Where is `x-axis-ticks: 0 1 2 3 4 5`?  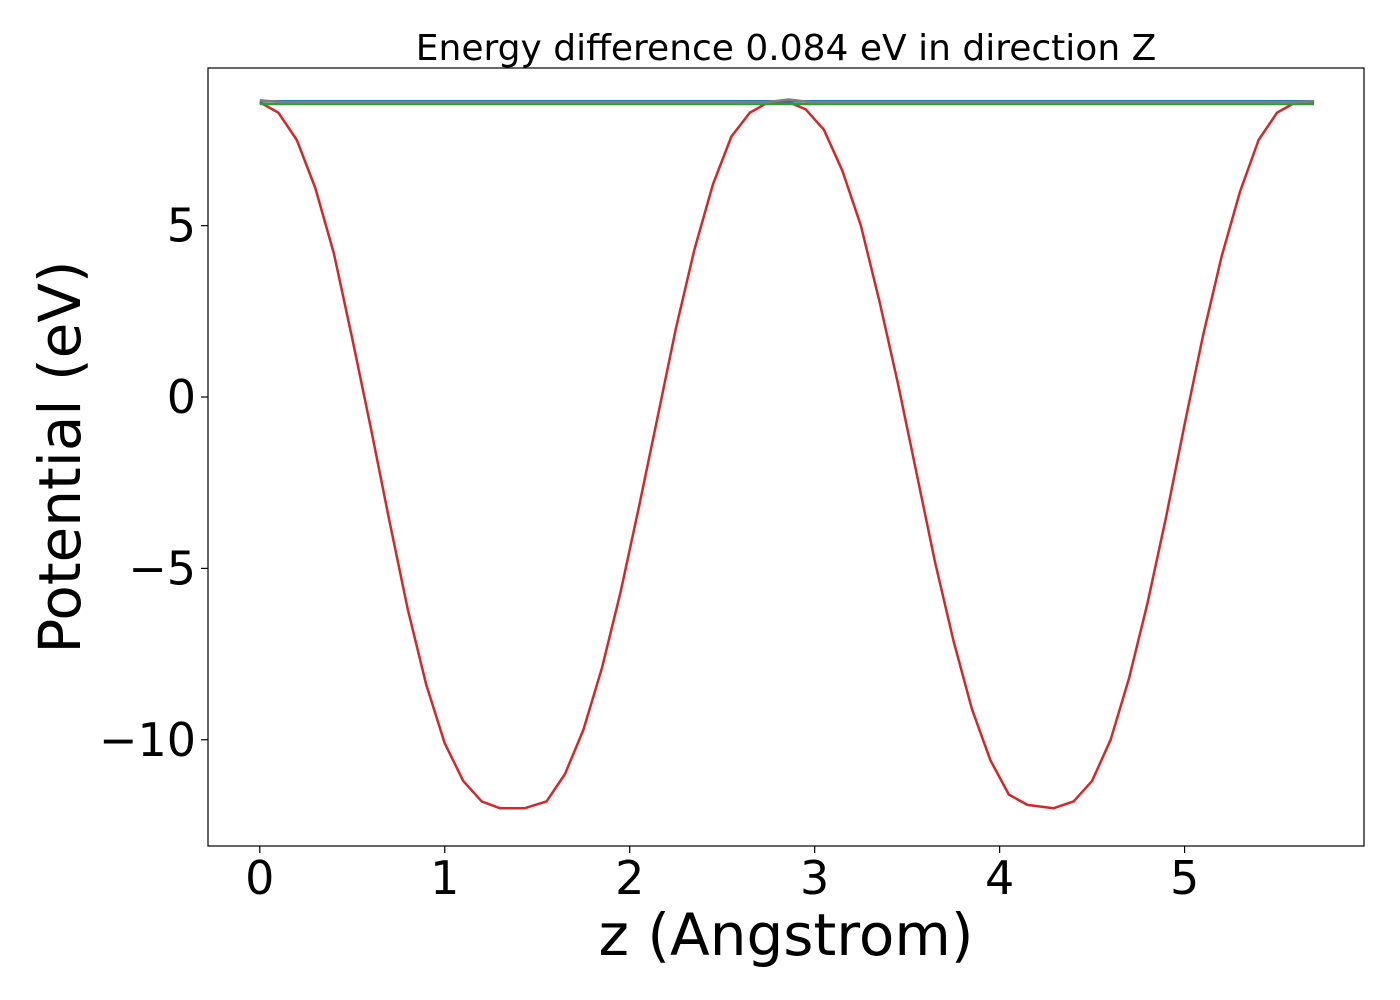 x-axis-ticks: 0 1 2 3 4 5 is located at coordinates (722, 875).